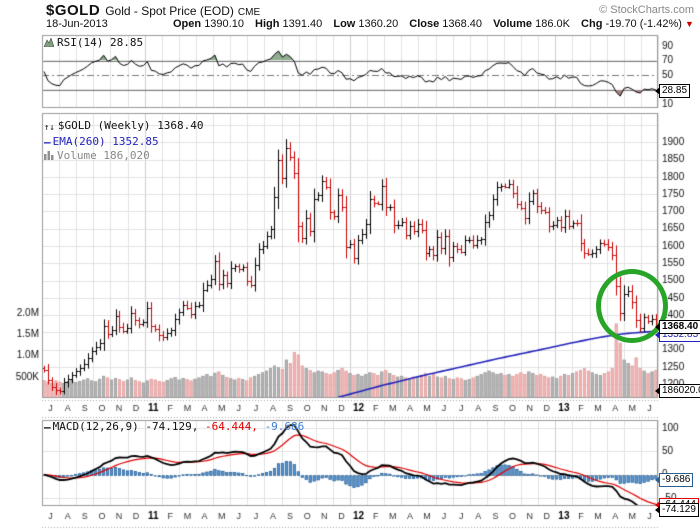 The width and height of the screenshot is (700, 530). I want to click on open-value: 1390.10, so click(224, 24).